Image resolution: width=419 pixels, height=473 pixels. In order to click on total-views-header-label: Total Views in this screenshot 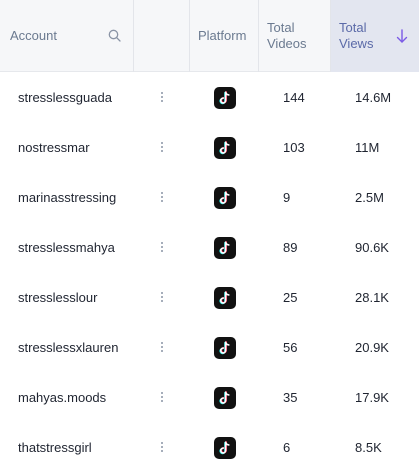, I will do `click(356, 36)`.